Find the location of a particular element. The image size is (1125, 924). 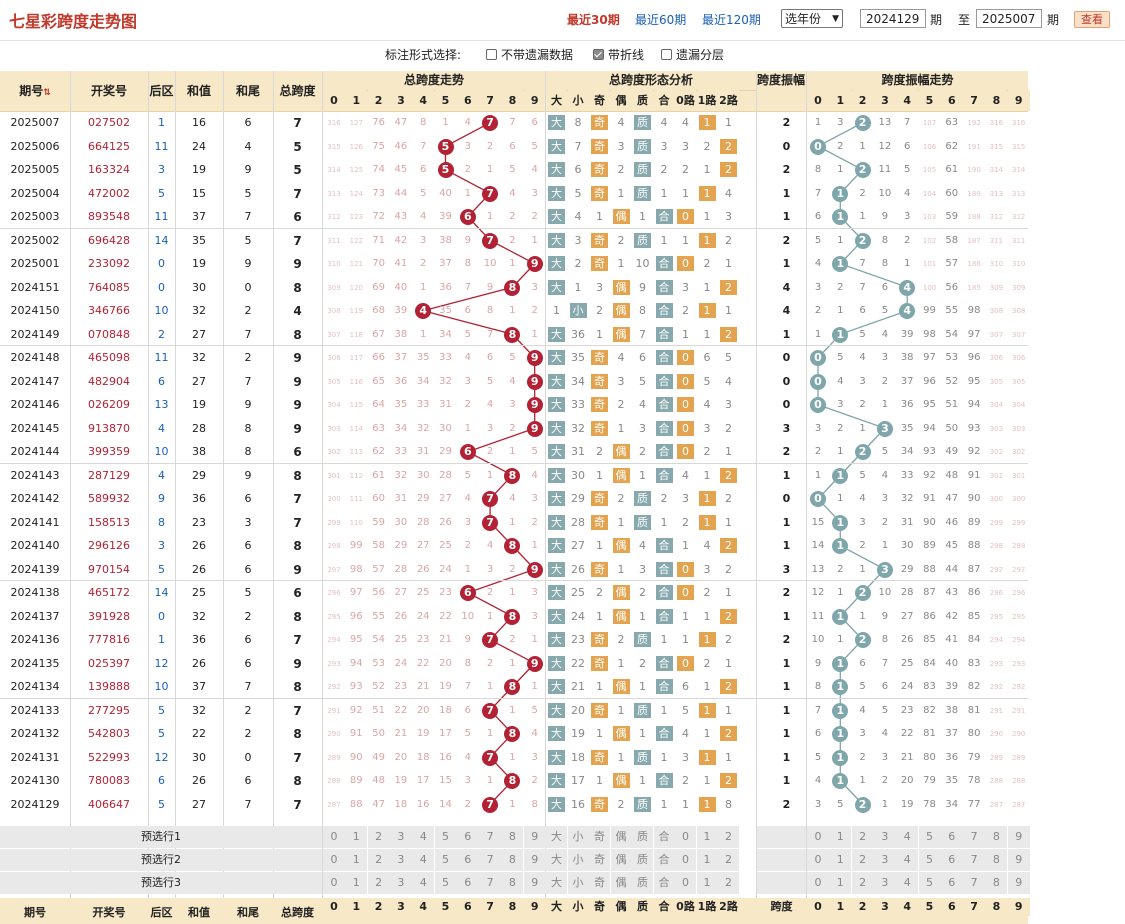

range-30-link: 最近30期 is located at coordinates (593, 20).